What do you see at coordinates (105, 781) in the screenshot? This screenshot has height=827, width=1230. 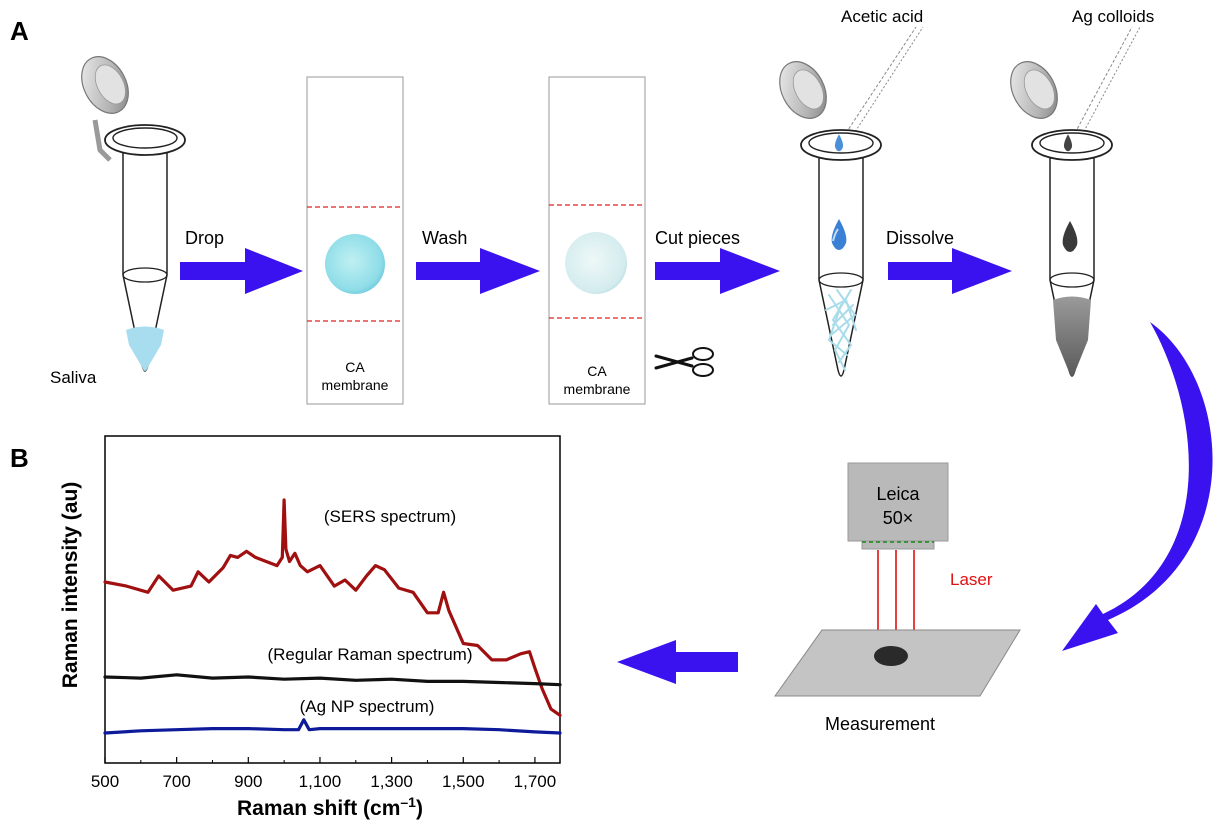 I see `x-tick-label: 500` at bounding box center [105, 781].